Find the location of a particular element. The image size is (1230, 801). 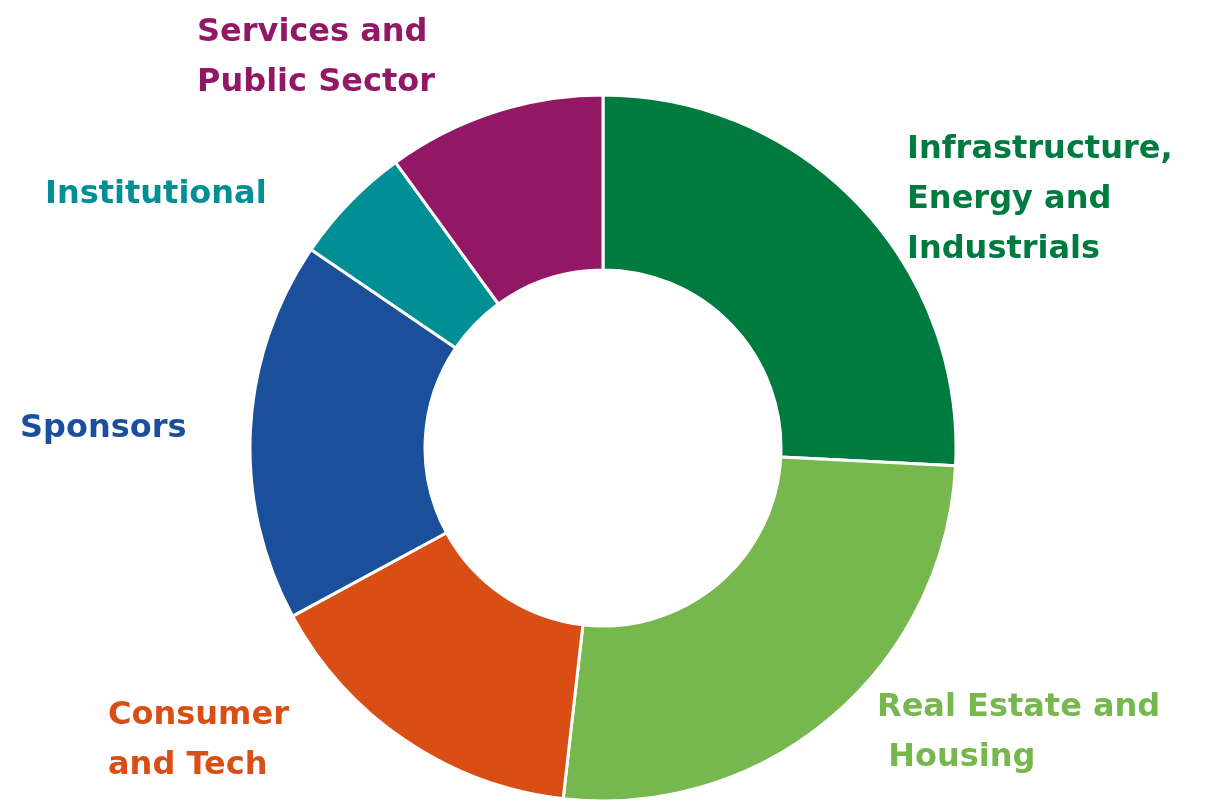

slice-label: Real Estate and Housing is located at coordinates (1019, 730).